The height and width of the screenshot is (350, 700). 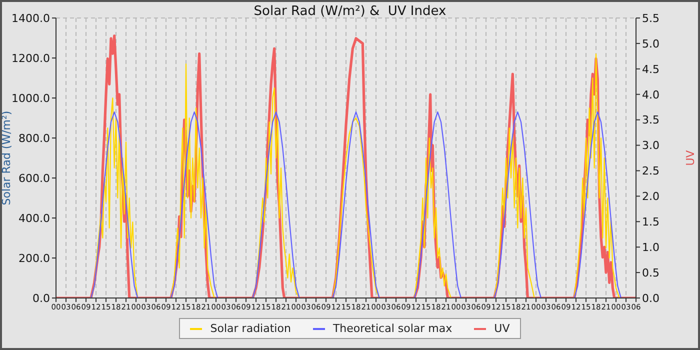 I want to click on chart-title: Solar Rad (W/m²) & UV Index, so click(x=350, y=11).